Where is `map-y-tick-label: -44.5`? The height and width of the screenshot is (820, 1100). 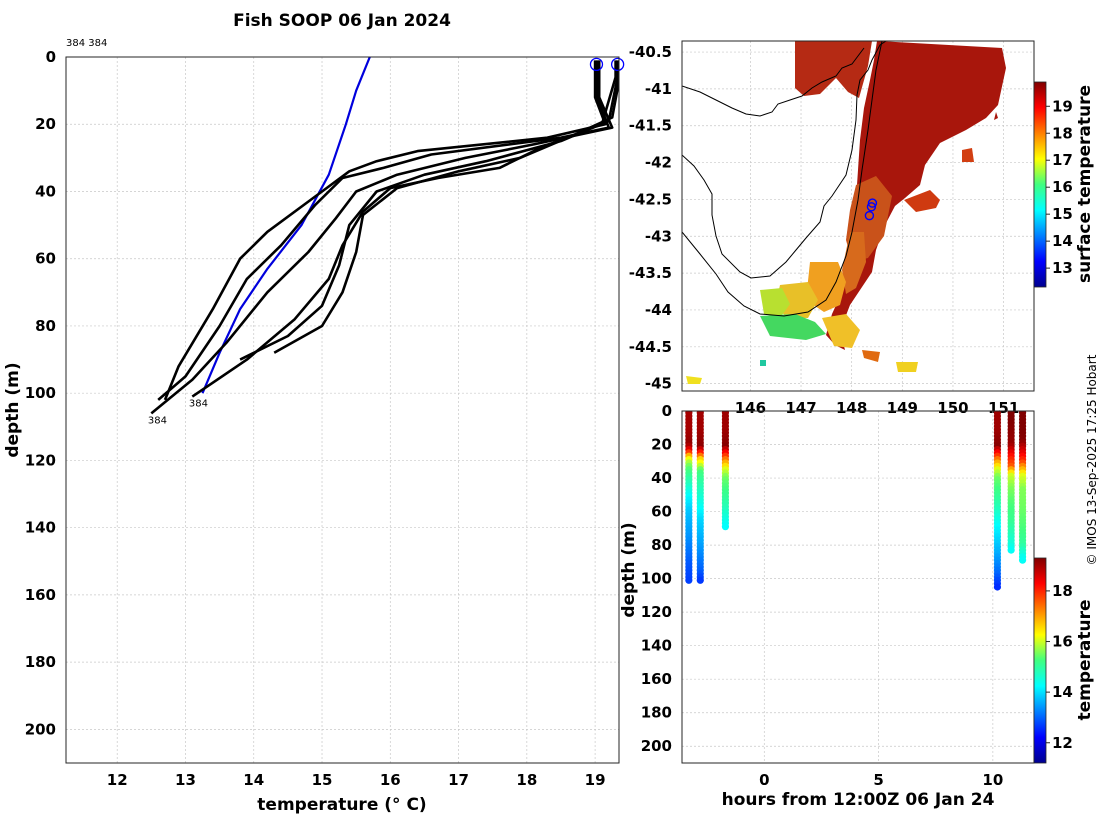 map-y-tick-label: -44.5 is located at coordinates (650, 347).